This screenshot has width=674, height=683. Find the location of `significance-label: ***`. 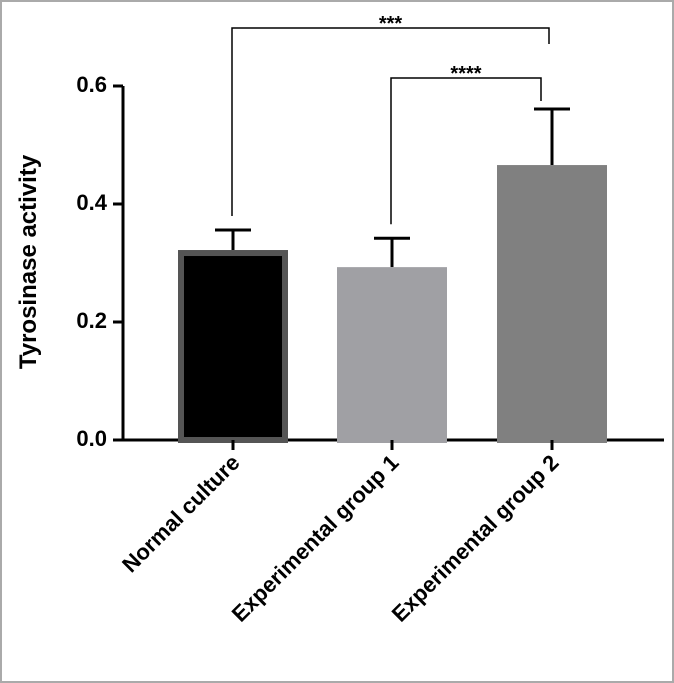

significance-label: *** is located at coordinates (391, 24).